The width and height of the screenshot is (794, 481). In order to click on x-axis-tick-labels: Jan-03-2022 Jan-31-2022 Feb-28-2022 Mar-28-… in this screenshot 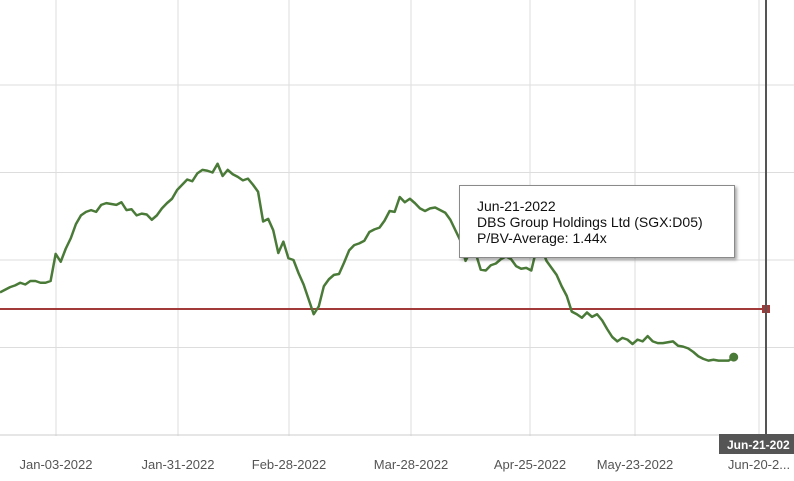, I will do `click(405, 464)`.